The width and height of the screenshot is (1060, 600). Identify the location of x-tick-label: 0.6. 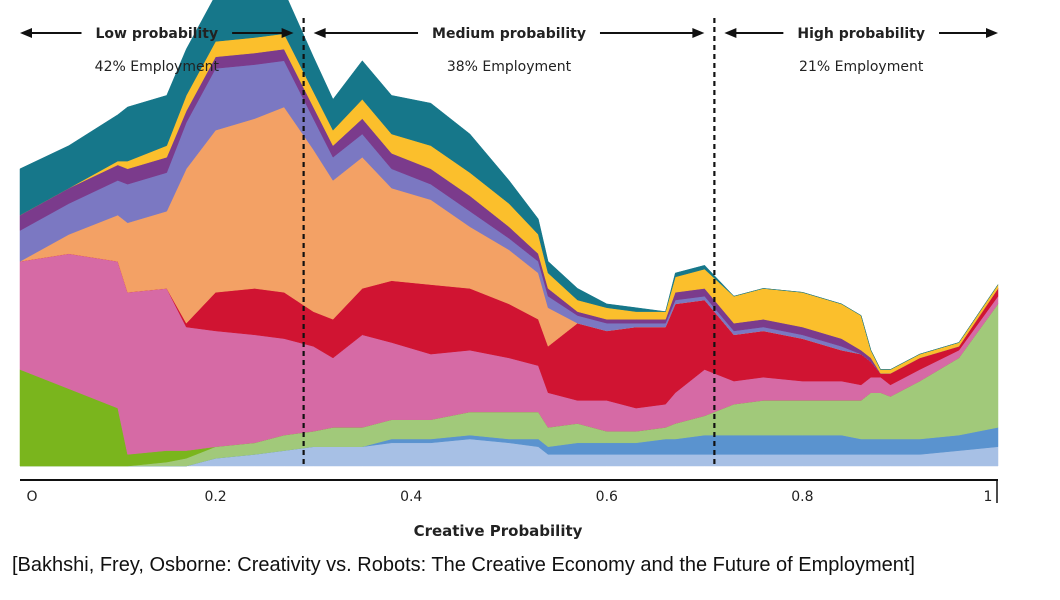
(607, 497).